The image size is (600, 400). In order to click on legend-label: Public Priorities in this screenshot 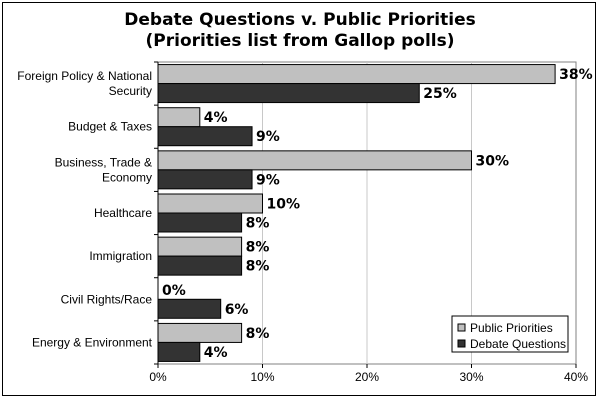, I will do `click(511, 328)`.